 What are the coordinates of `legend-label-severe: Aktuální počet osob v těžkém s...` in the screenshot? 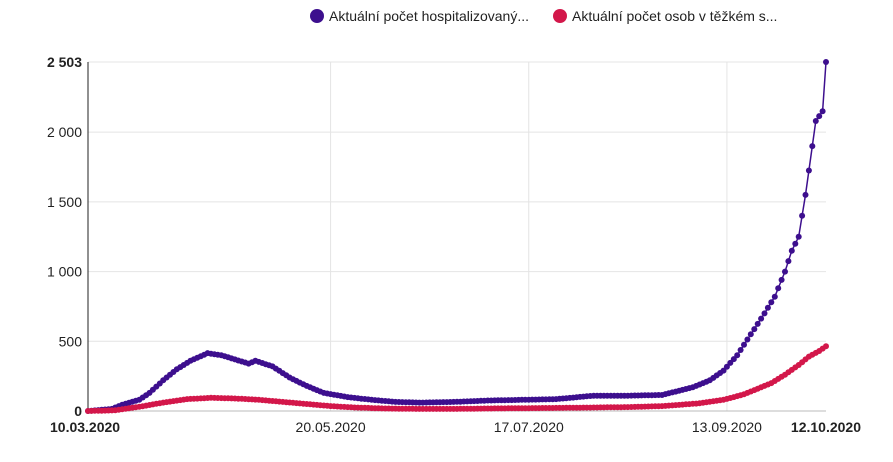 It's located at (675, 16).